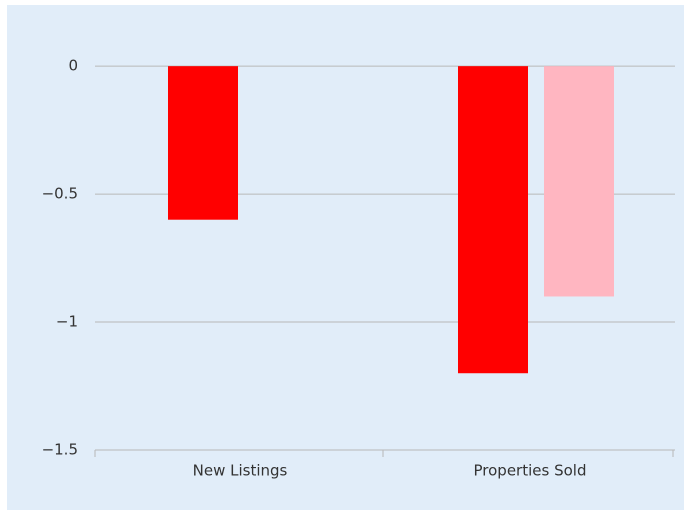 The image size is (684, 512). I want to click on x-tick-label: New Listings, so click(240, 471).